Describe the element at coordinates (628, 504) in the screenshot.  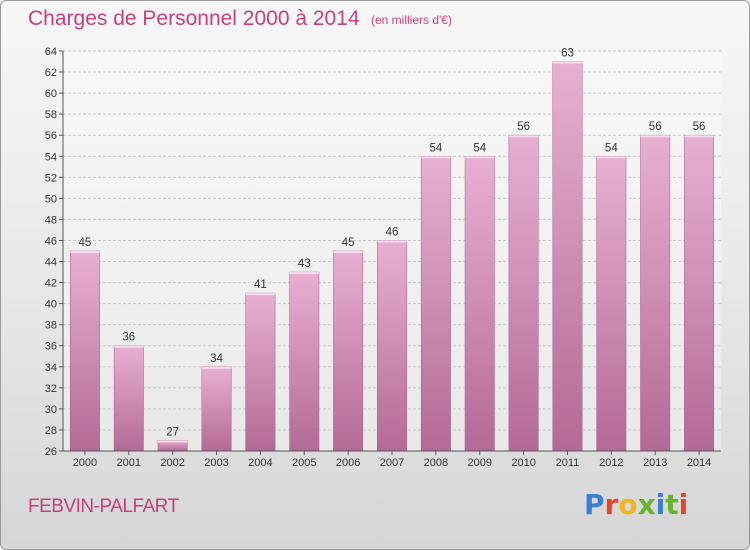
I see `logo-letter: o` at that location.